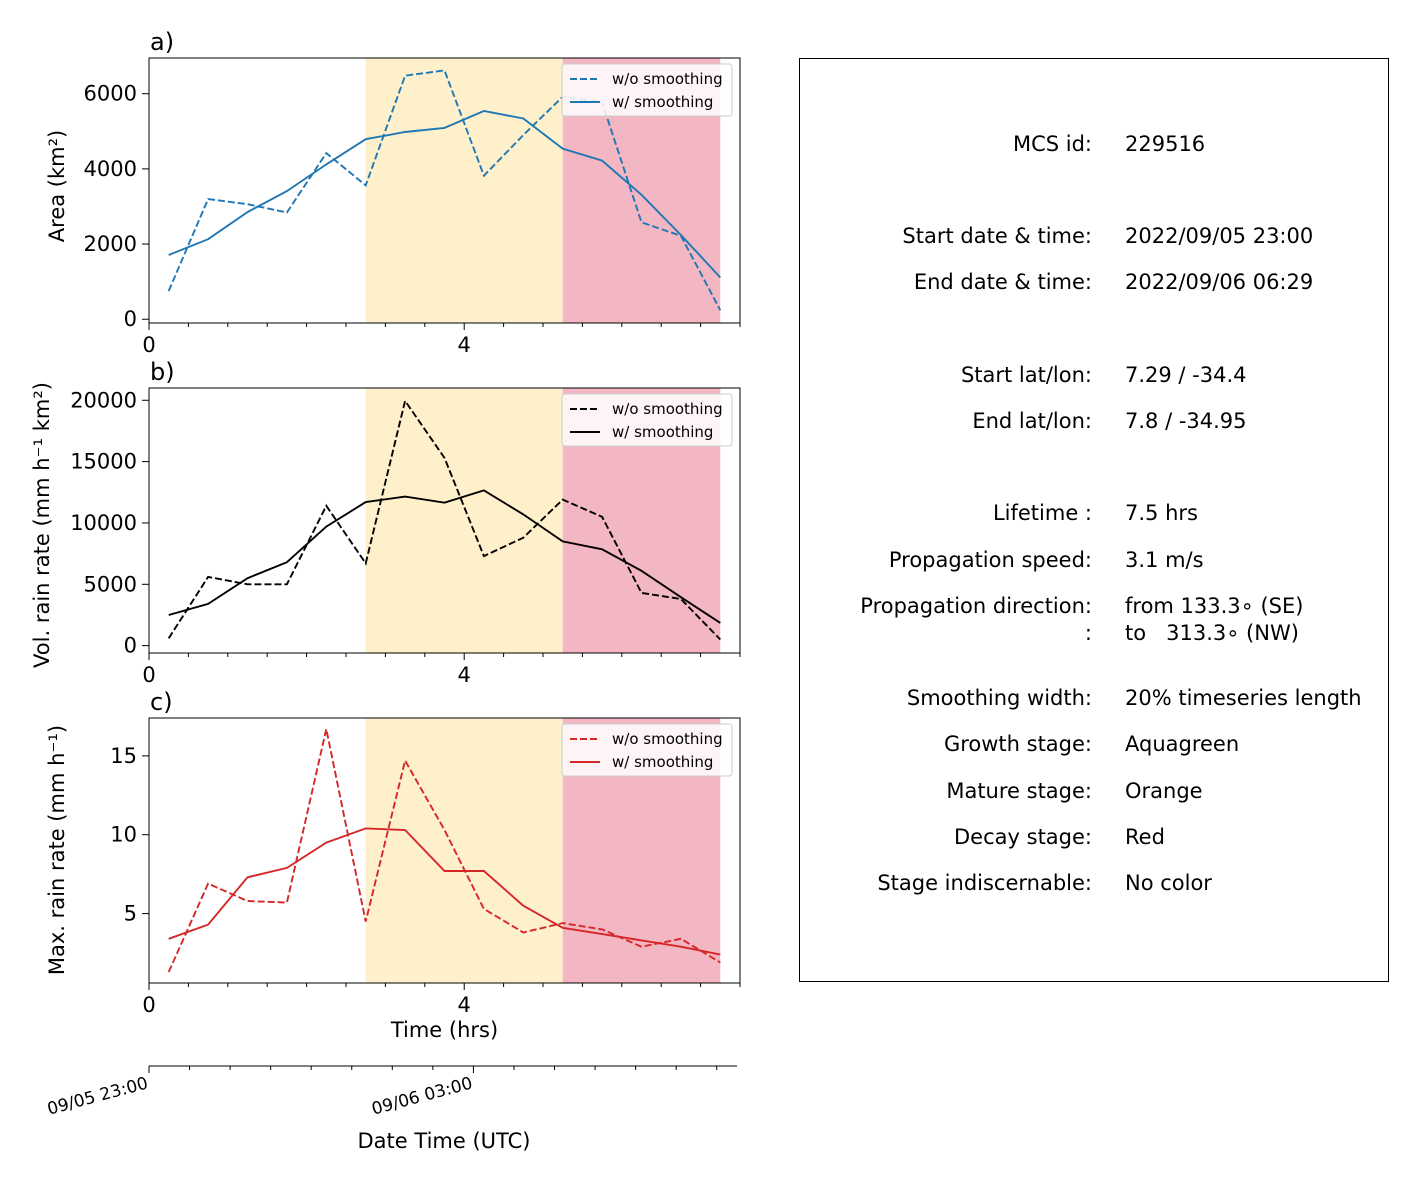 This screenshot has width=1419, height=1181. I want to click on info-label: End date & time:, so click(1002, 282).